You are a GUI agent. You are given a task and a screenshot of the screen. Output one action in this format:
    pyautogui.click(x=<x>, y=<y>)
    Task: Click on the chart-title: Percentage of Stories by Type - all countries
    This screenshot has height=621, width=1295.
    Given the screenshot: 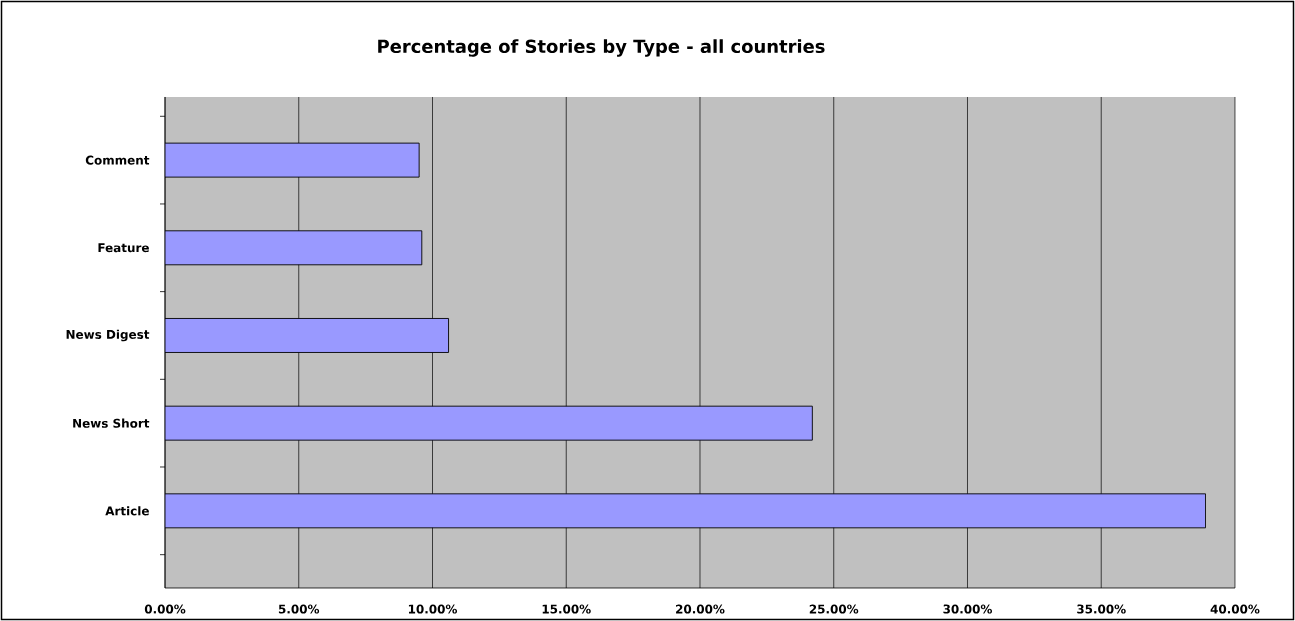 What is the action you would take?
    pyautogui.click(x=601, y=48)
    